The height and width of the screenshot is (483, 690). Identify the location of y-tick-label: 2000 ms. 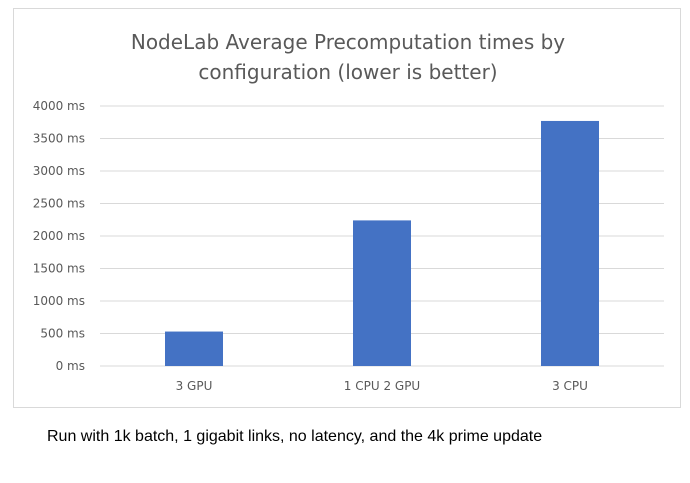
(59, 236).